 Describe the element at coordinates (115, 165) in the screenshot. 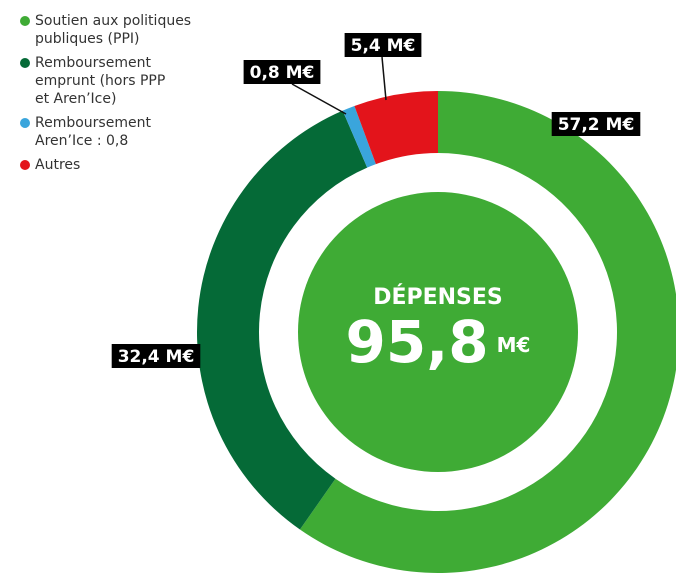

I see `legend-item: Autres` at that location.